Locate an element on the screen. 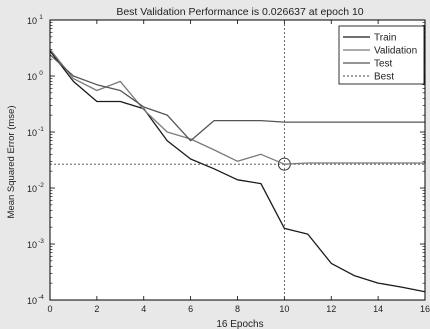 This screenshot has height=329, width=430. y-tick-exponent-2: -1 is located at coordinates (41, 129).